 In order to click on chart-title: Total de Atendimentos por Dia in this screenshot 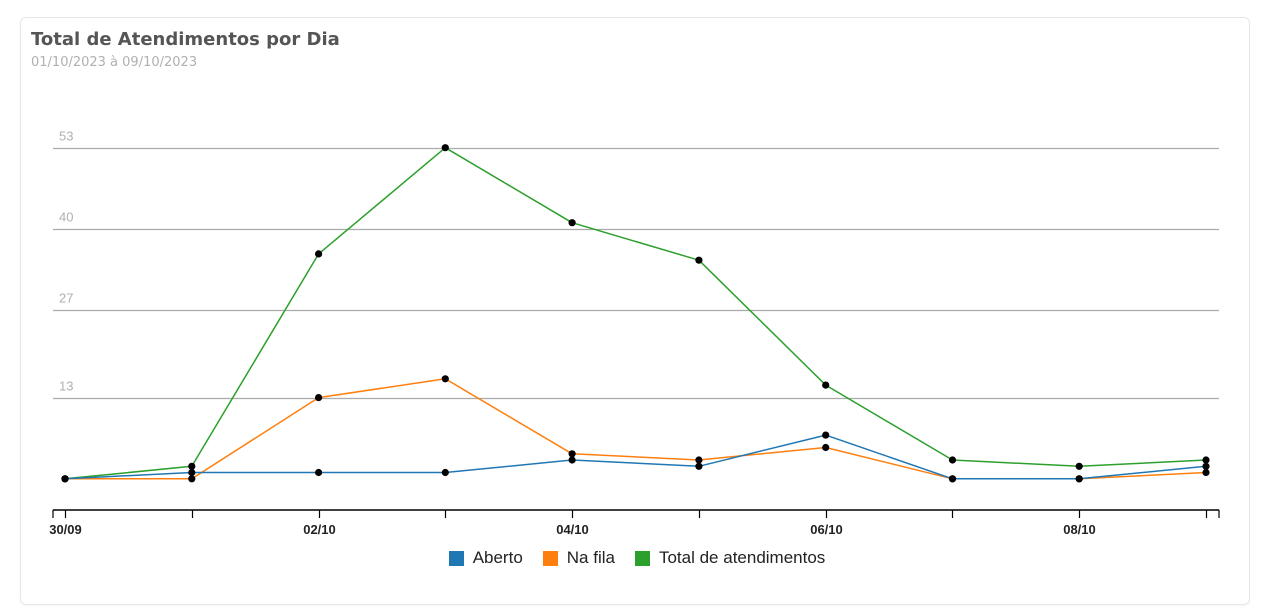, I will do `click(185, 39)`.